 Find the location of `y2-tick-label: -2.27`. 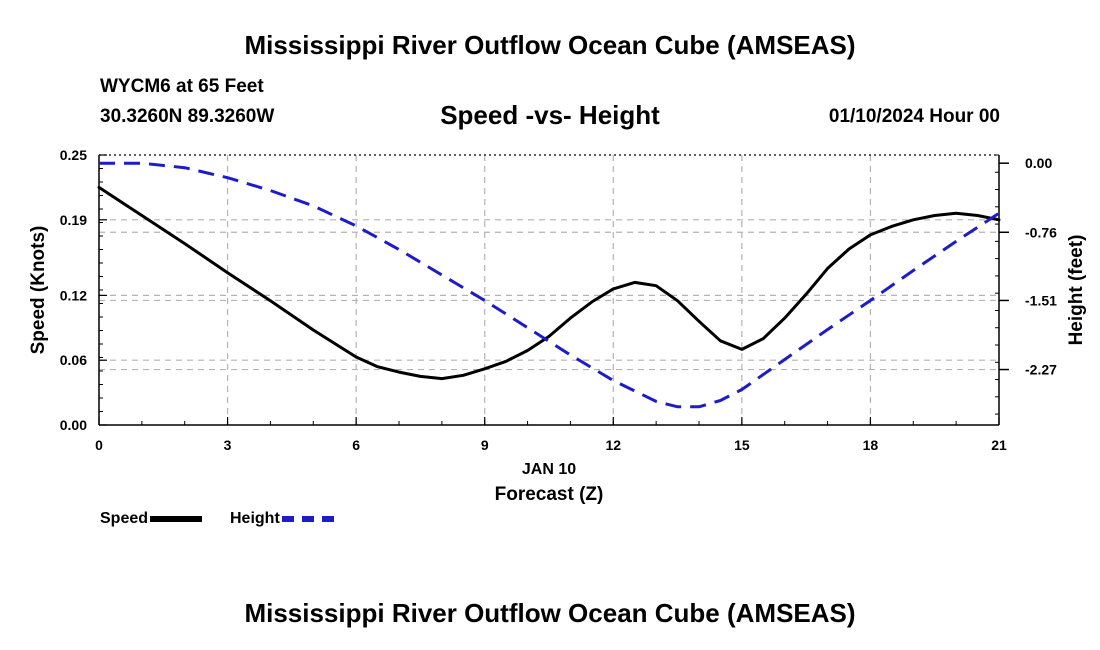

y2-tick-label: -2.27 is located at coordinates (1041, 370).